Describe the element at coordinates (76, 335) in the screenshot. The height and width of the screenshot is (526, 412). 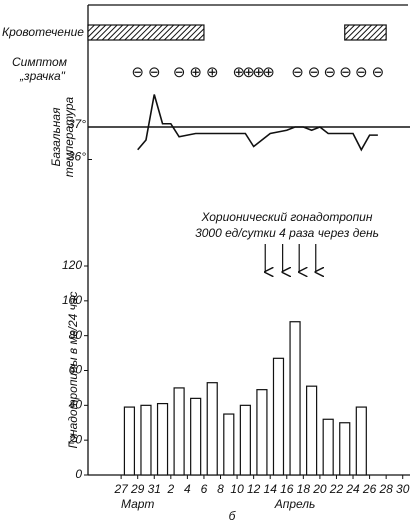
I see `y-tick-label: 80` at that location.